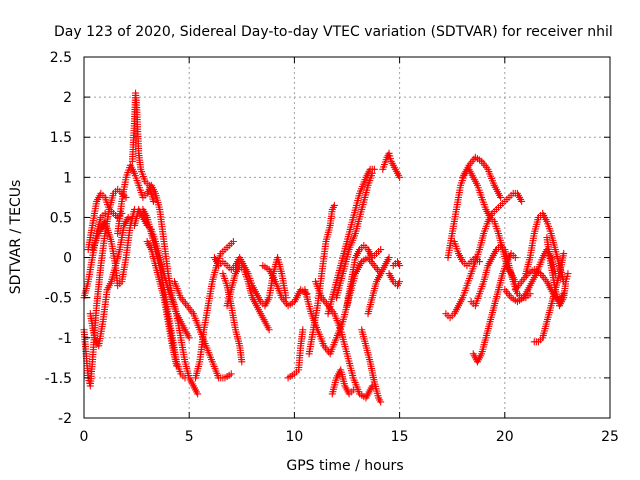 Image resolution: width=640 pixels, height=480 pixels. What do you see at coordinates (189, 437) in the screenshot?
I see `x-tick-label: 5` at bounding box center [189, 437].